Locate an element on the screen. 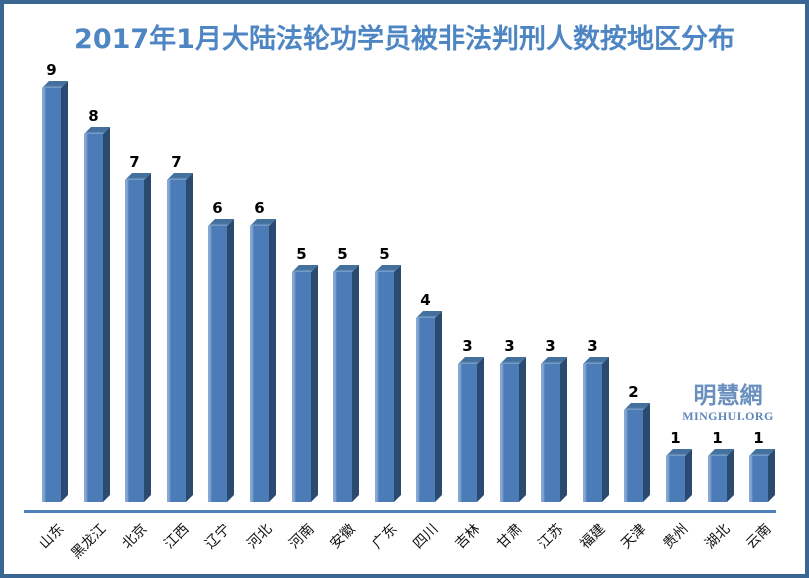 The width and height of the screenshot is (809, 578). bar-value-label: 4 is located at coordinates (425, 300).